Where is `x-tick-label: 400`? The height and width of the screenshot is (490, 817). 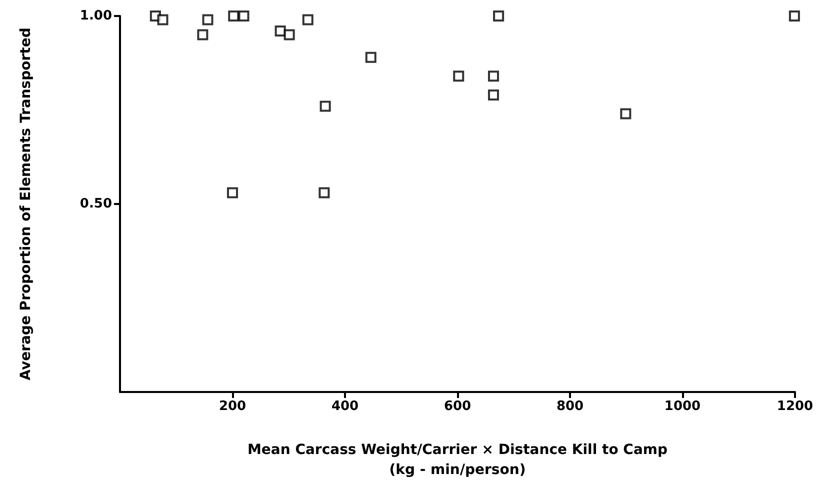
x-tick-label: 400 is located at coordinates (345, 406).